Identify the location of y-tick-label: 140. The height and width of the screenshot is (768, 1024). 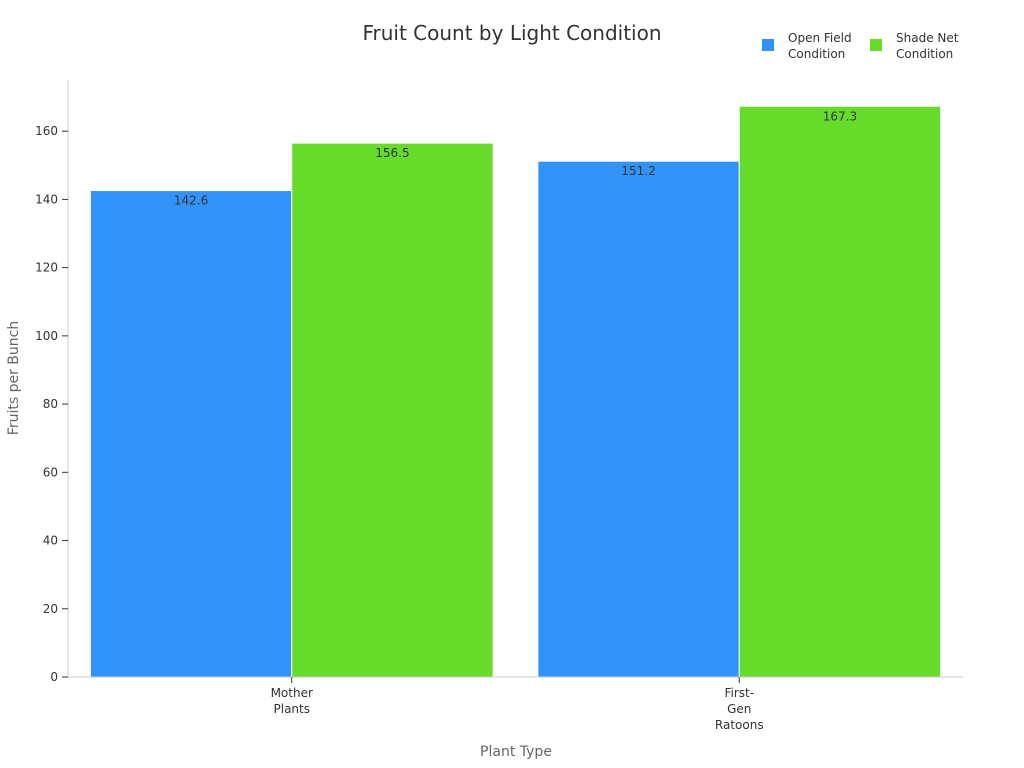
(46, 199).